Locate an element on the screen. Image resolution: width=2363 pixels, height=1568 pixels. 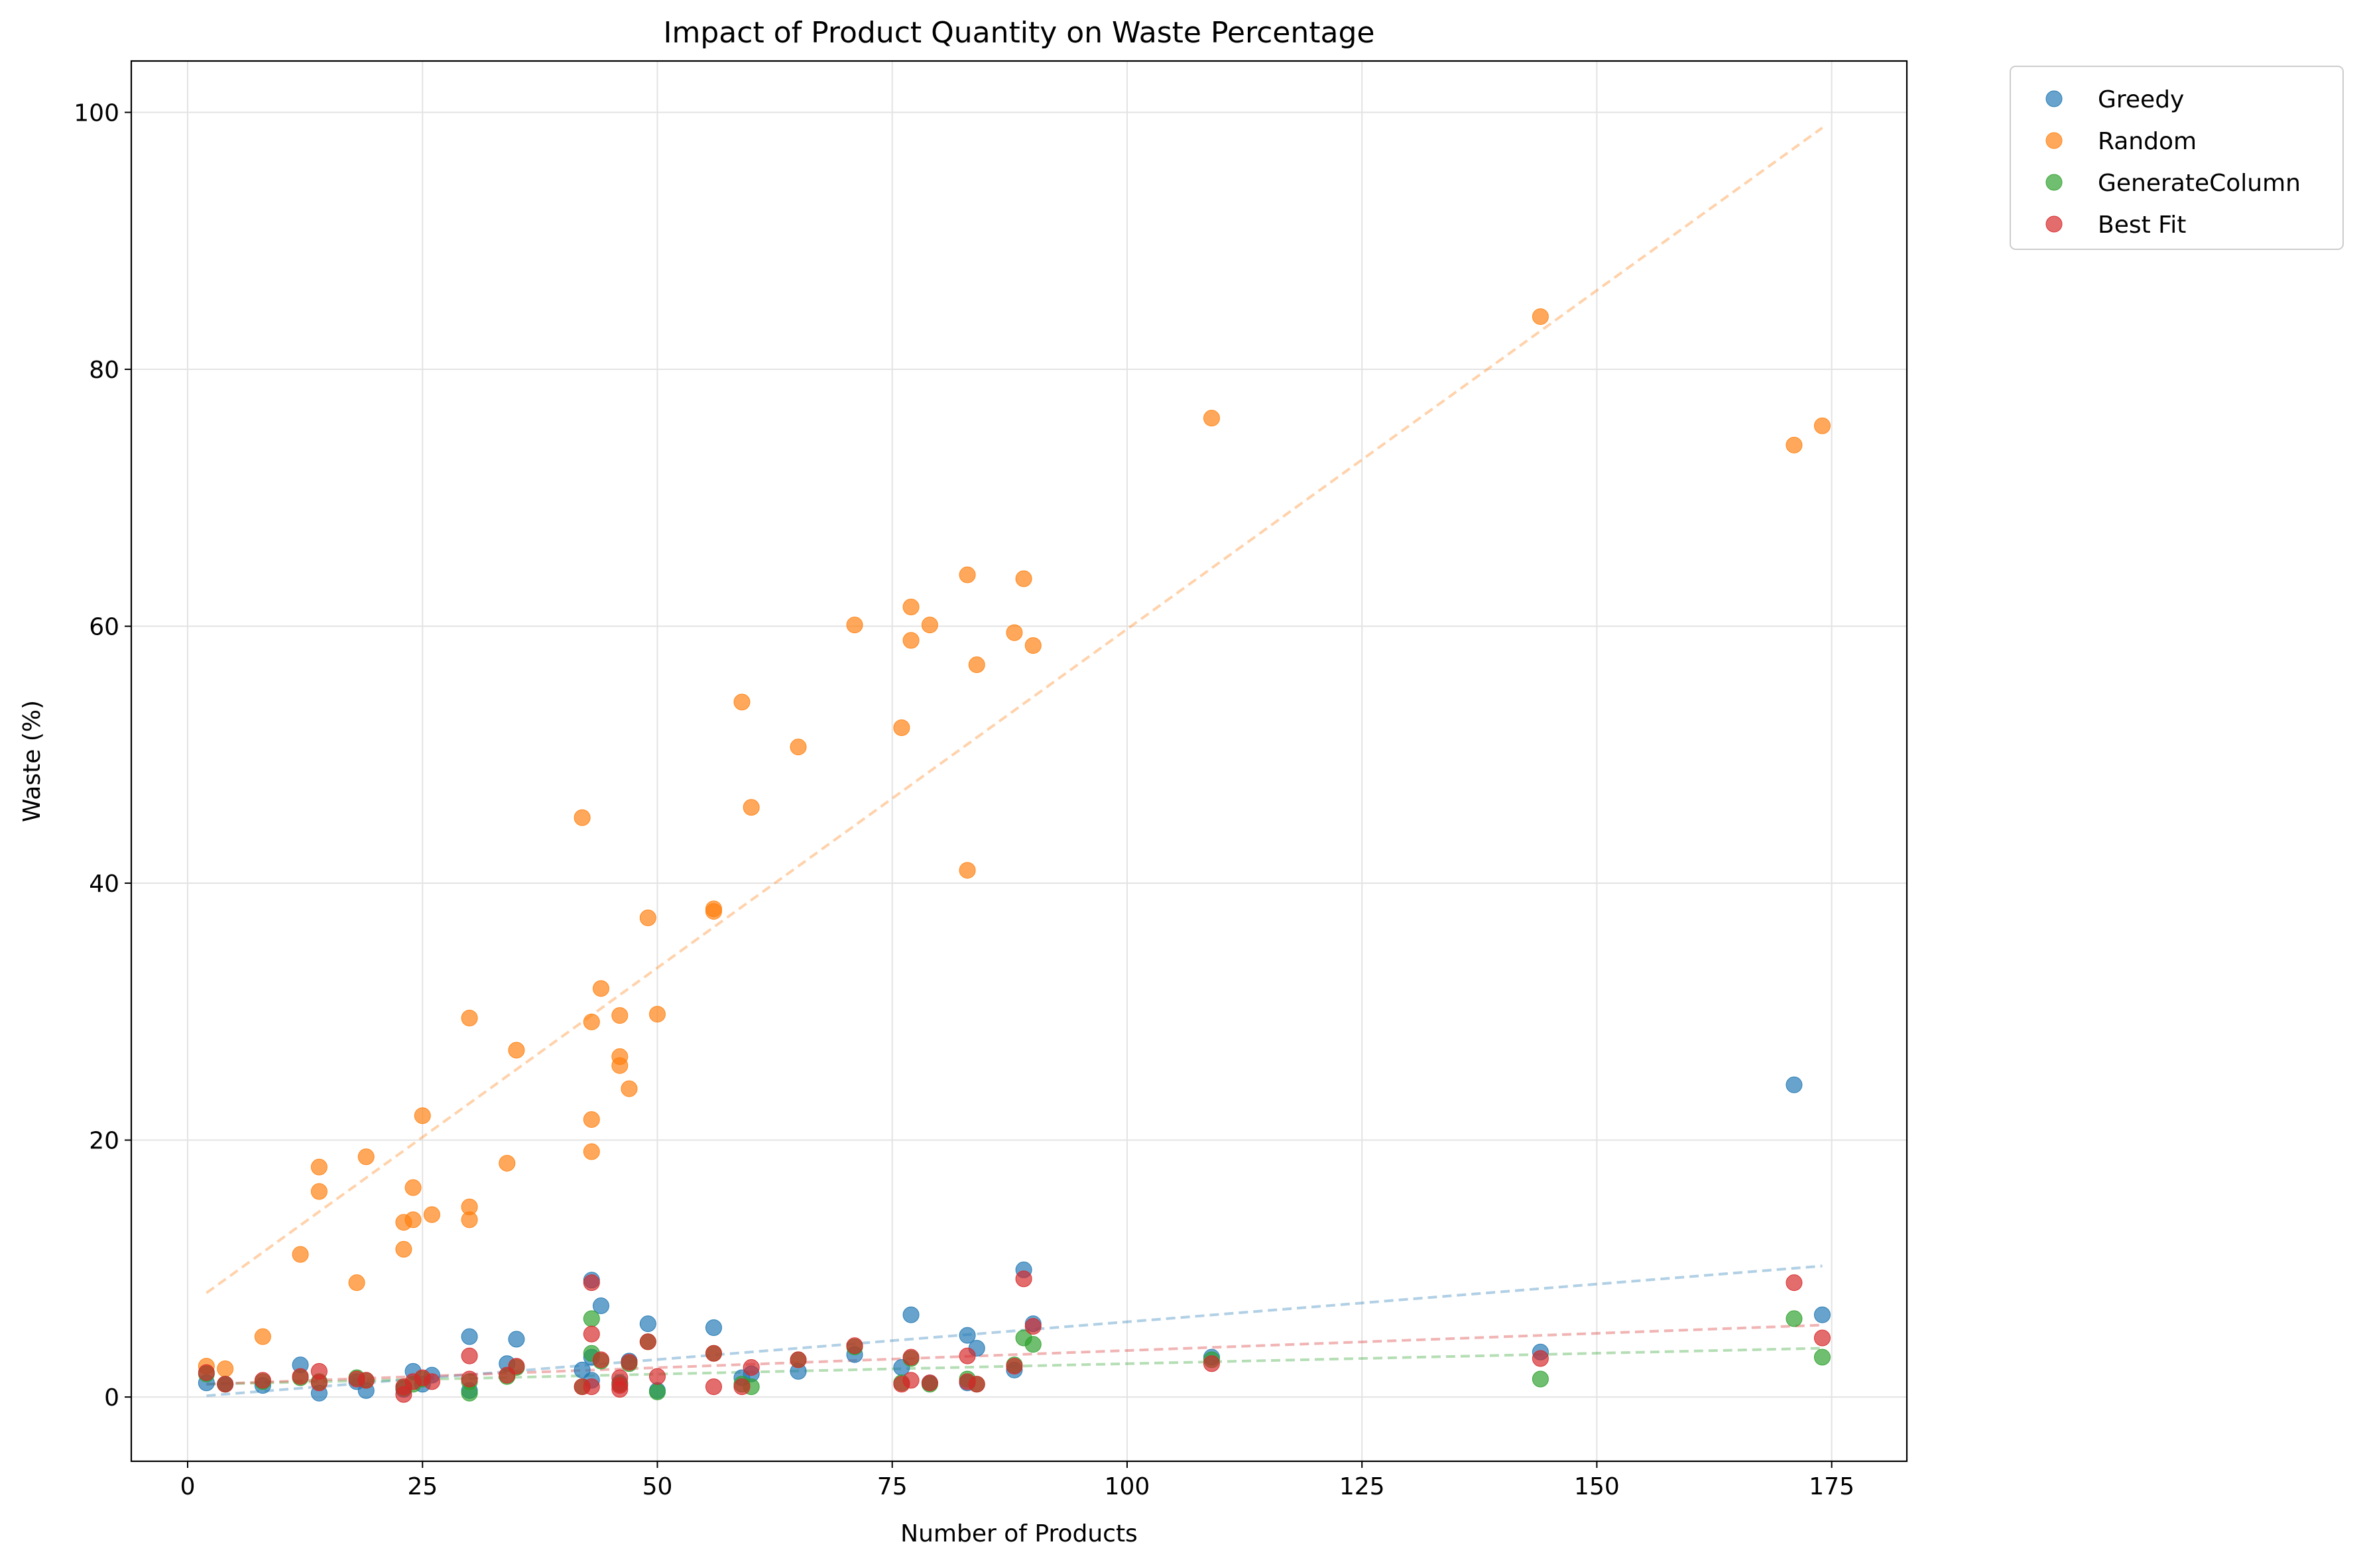
legend-label: GenerateColumn is located at coordinates (2199, 183).